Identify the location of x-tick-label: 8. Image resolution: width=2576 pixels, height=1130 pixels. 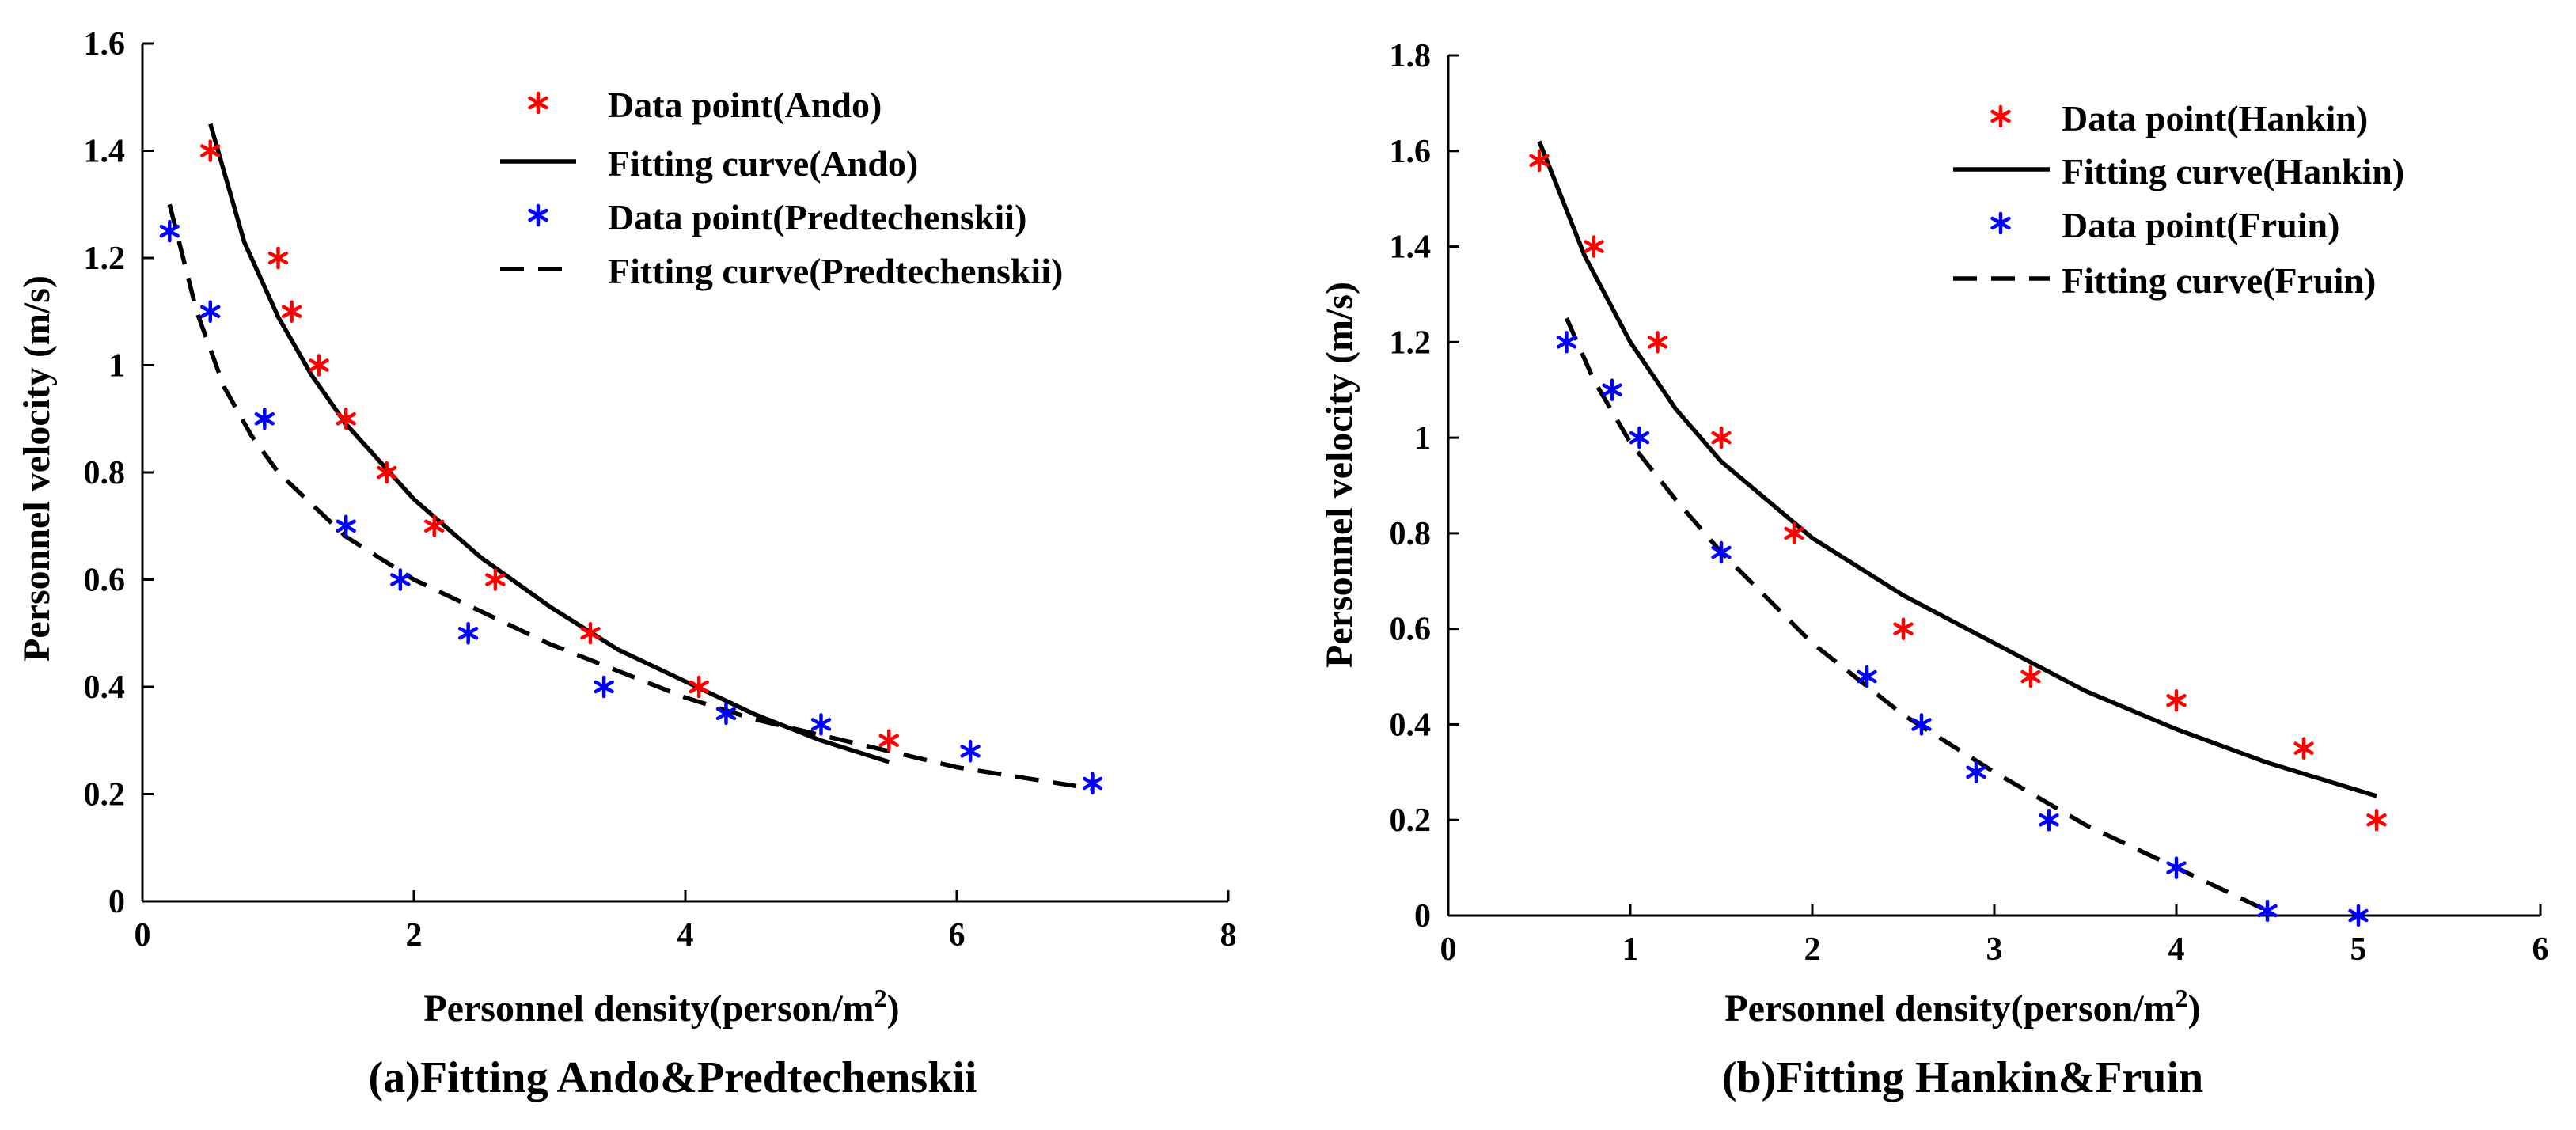
(1228, 935).